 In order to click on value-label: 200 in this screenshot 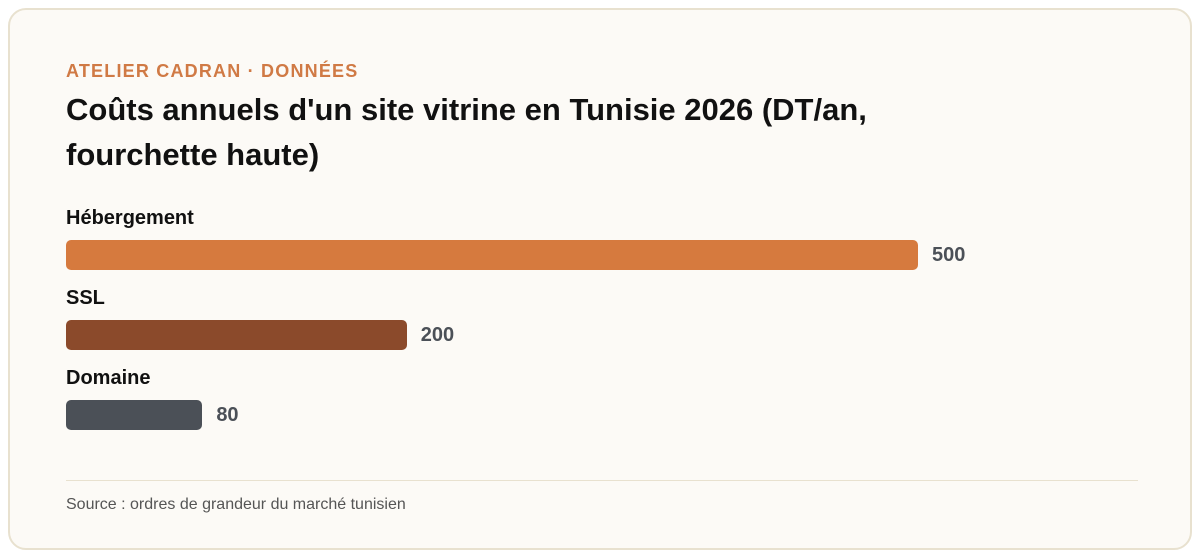, I will do `click(437, 335)`.